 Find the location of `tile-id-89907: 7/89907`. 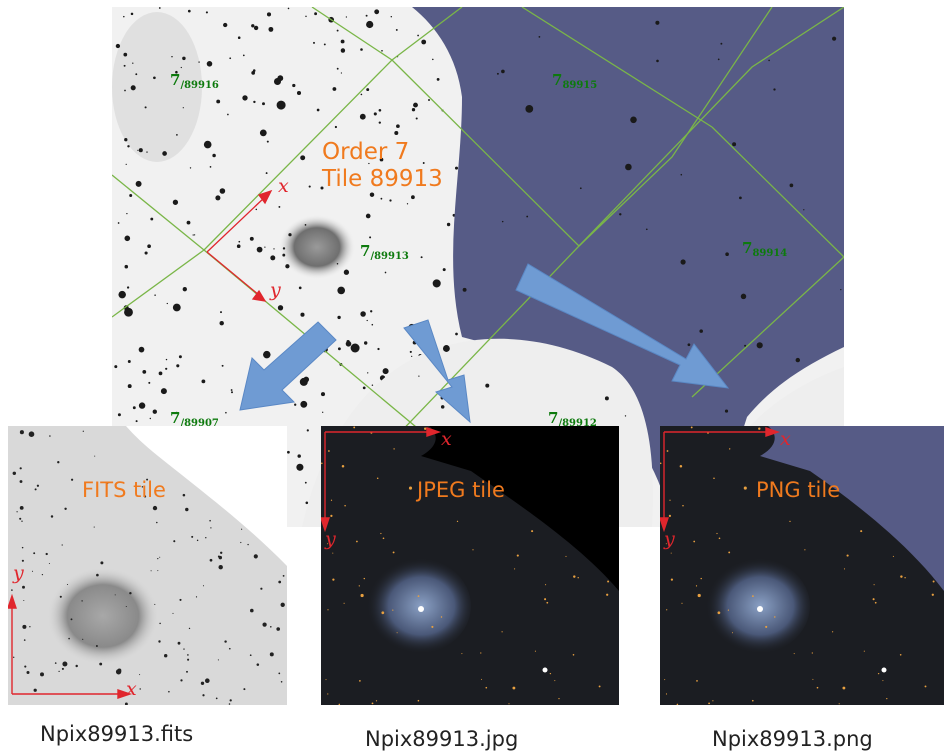

tile-id-89907: 7/89907 is located at coordinates (194, 419).